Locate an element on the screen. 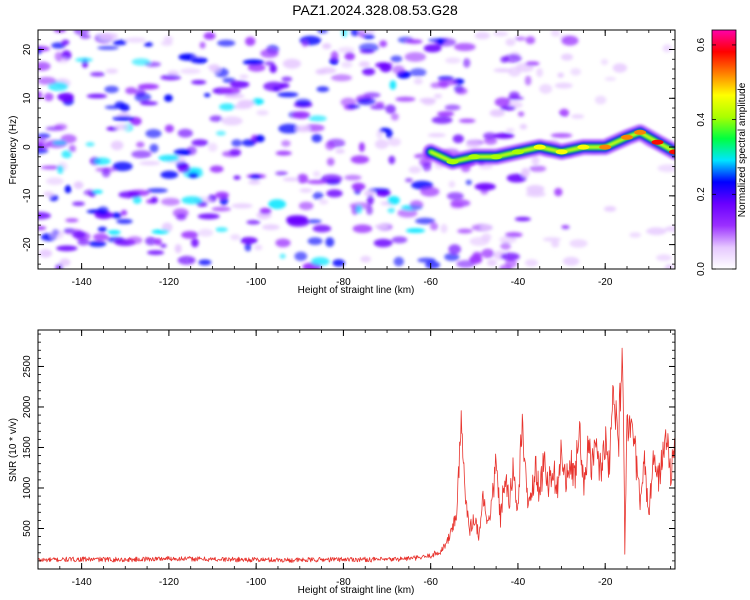 The image size is (750, 600). y-tick-label: -20 is located at coordinates (27, 244).